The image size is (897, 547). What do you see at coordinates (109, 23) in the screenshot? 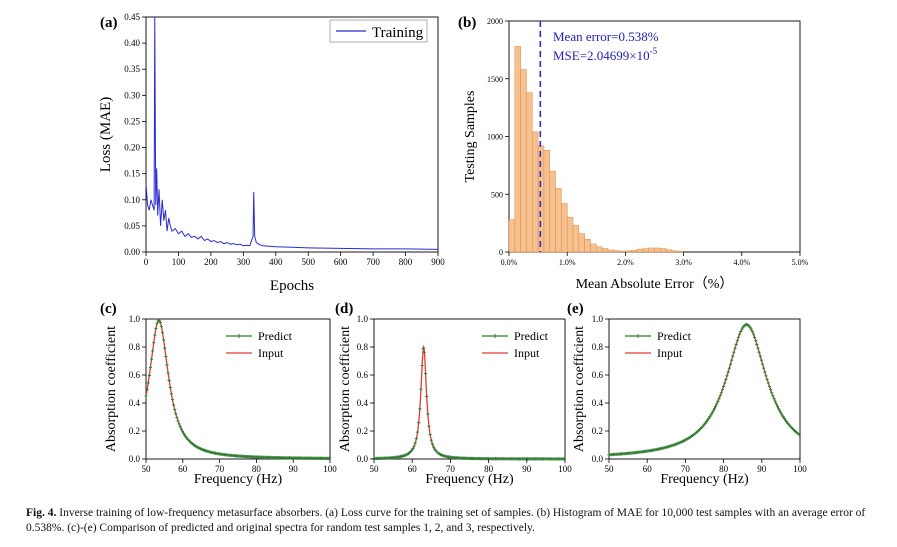
I see `panel-label: (a)` at bounding box center [109, 23].